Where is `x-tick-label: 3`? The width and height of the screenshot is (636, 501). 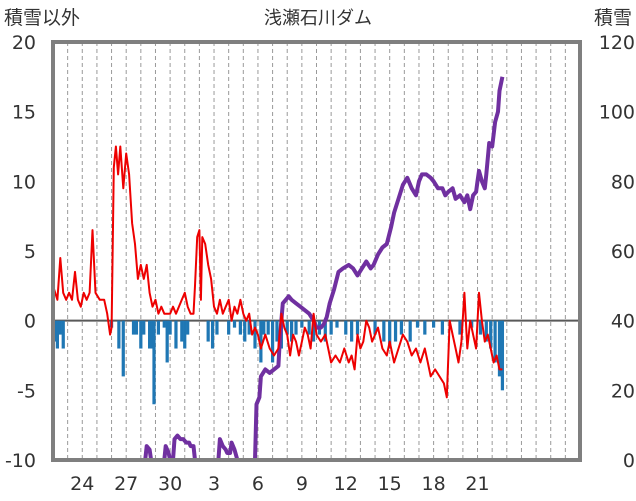
x-tick-label: 3 is located at coordinates (214, 484).